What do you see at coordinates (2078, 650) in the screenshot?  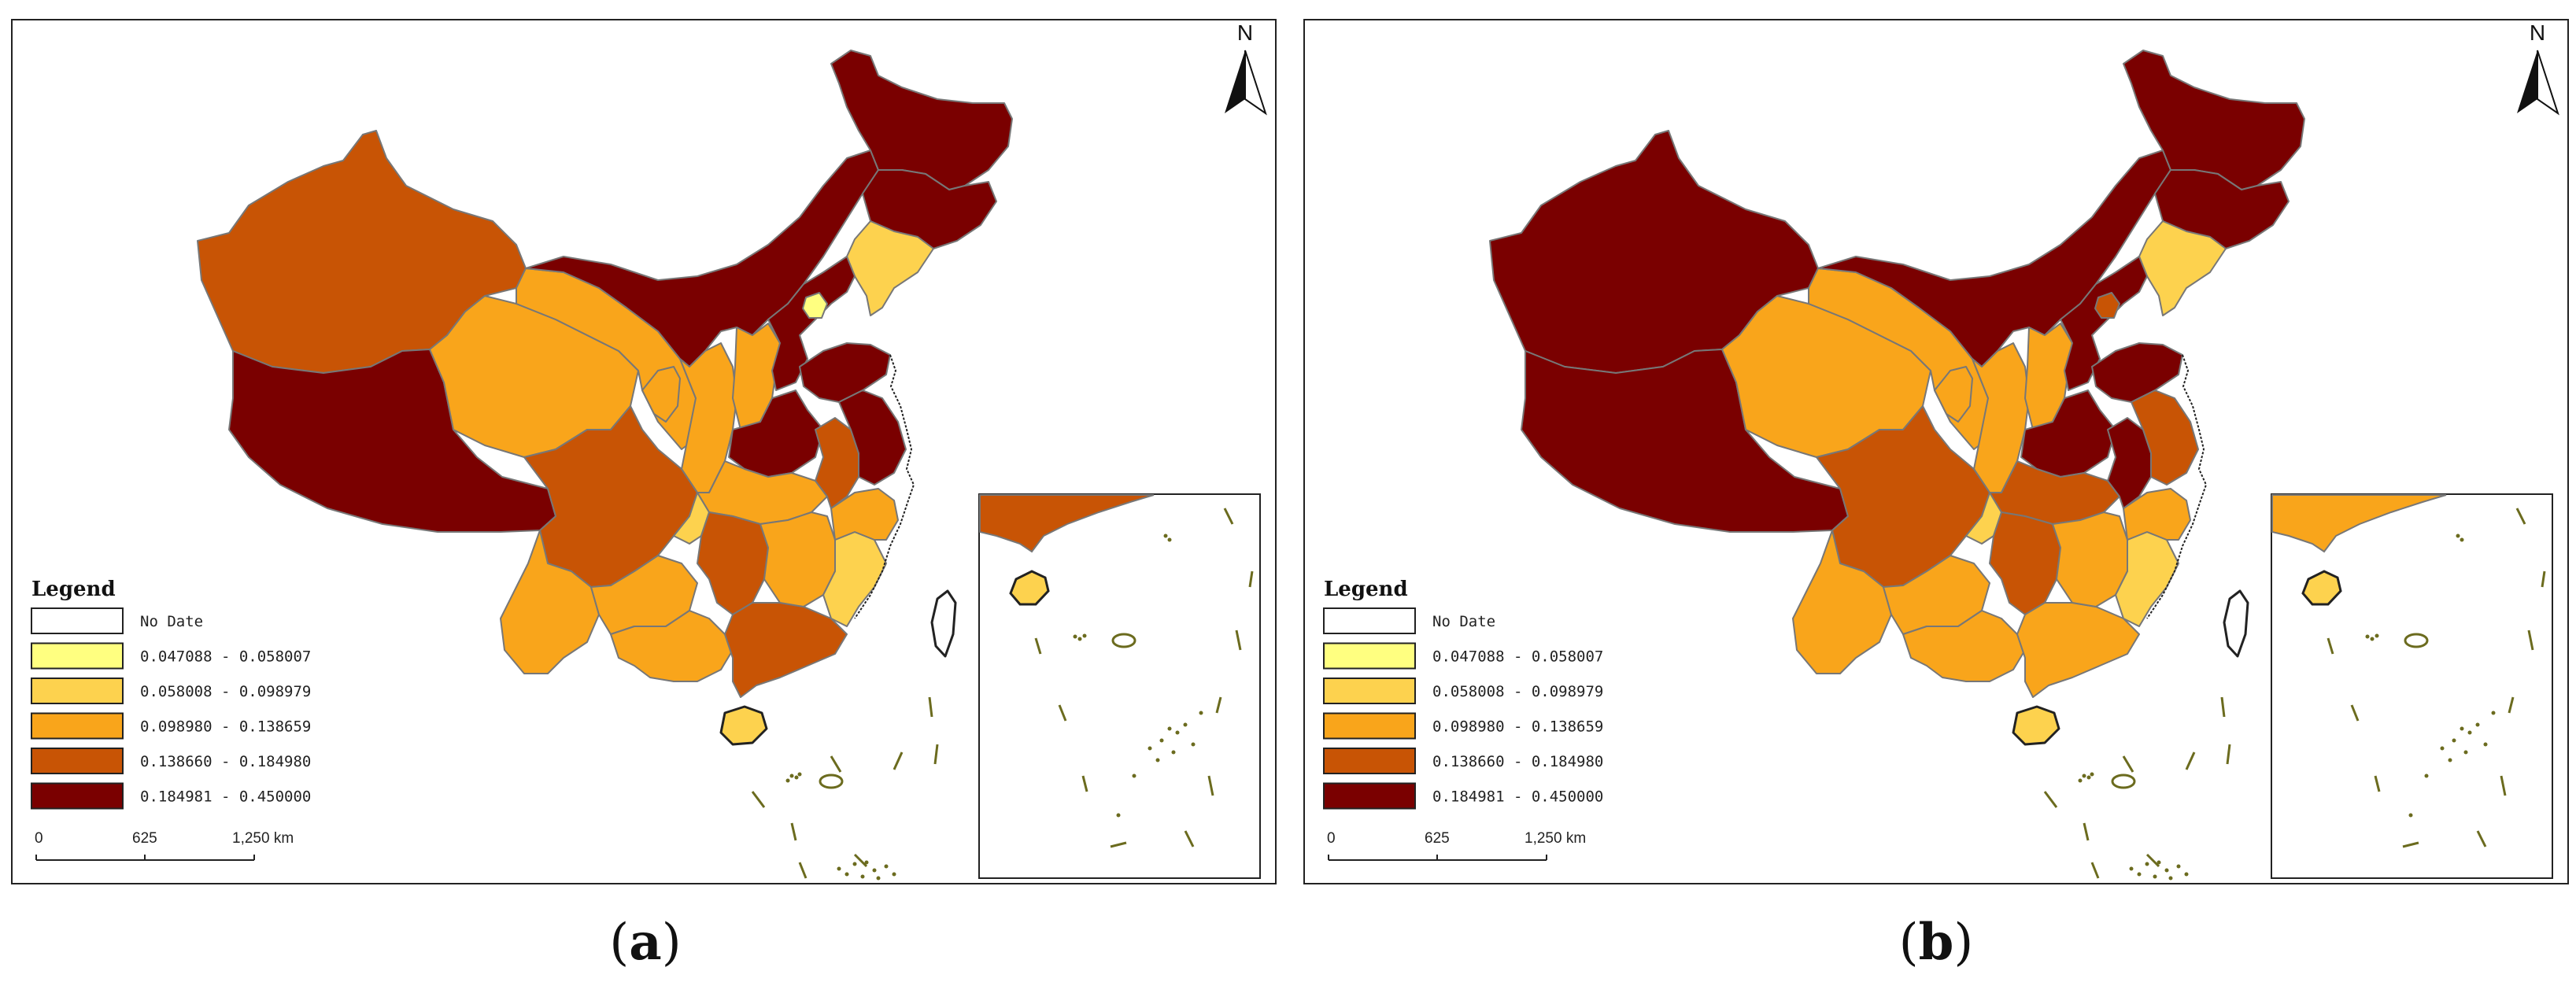 I see `province-guangdong` at bounding box center [2078, 650].